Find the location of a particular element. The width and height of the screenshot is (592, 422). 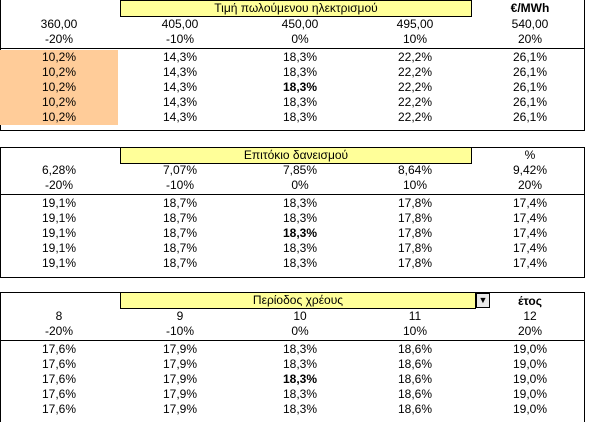

header-percent: -10% is located at coordinates (179, 39).